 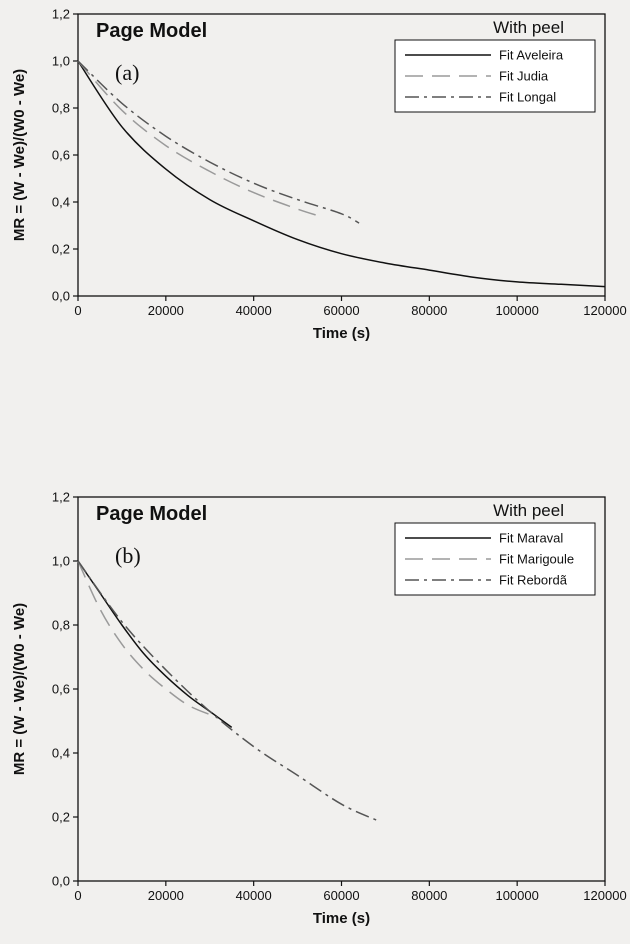 I want to click on series-line-fit-marigoule, so click(x=144, y=638).